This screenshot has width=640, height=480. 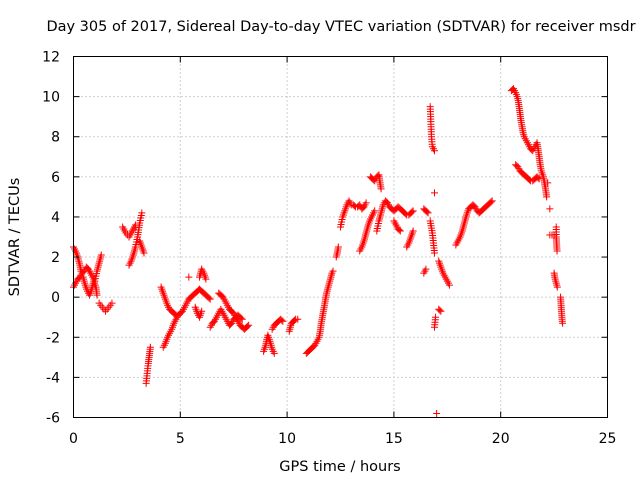 What do you see at coordinates (53, 378) in the screenshot?
I see `y-tick-label: -4` at bounding box center [53, 378].